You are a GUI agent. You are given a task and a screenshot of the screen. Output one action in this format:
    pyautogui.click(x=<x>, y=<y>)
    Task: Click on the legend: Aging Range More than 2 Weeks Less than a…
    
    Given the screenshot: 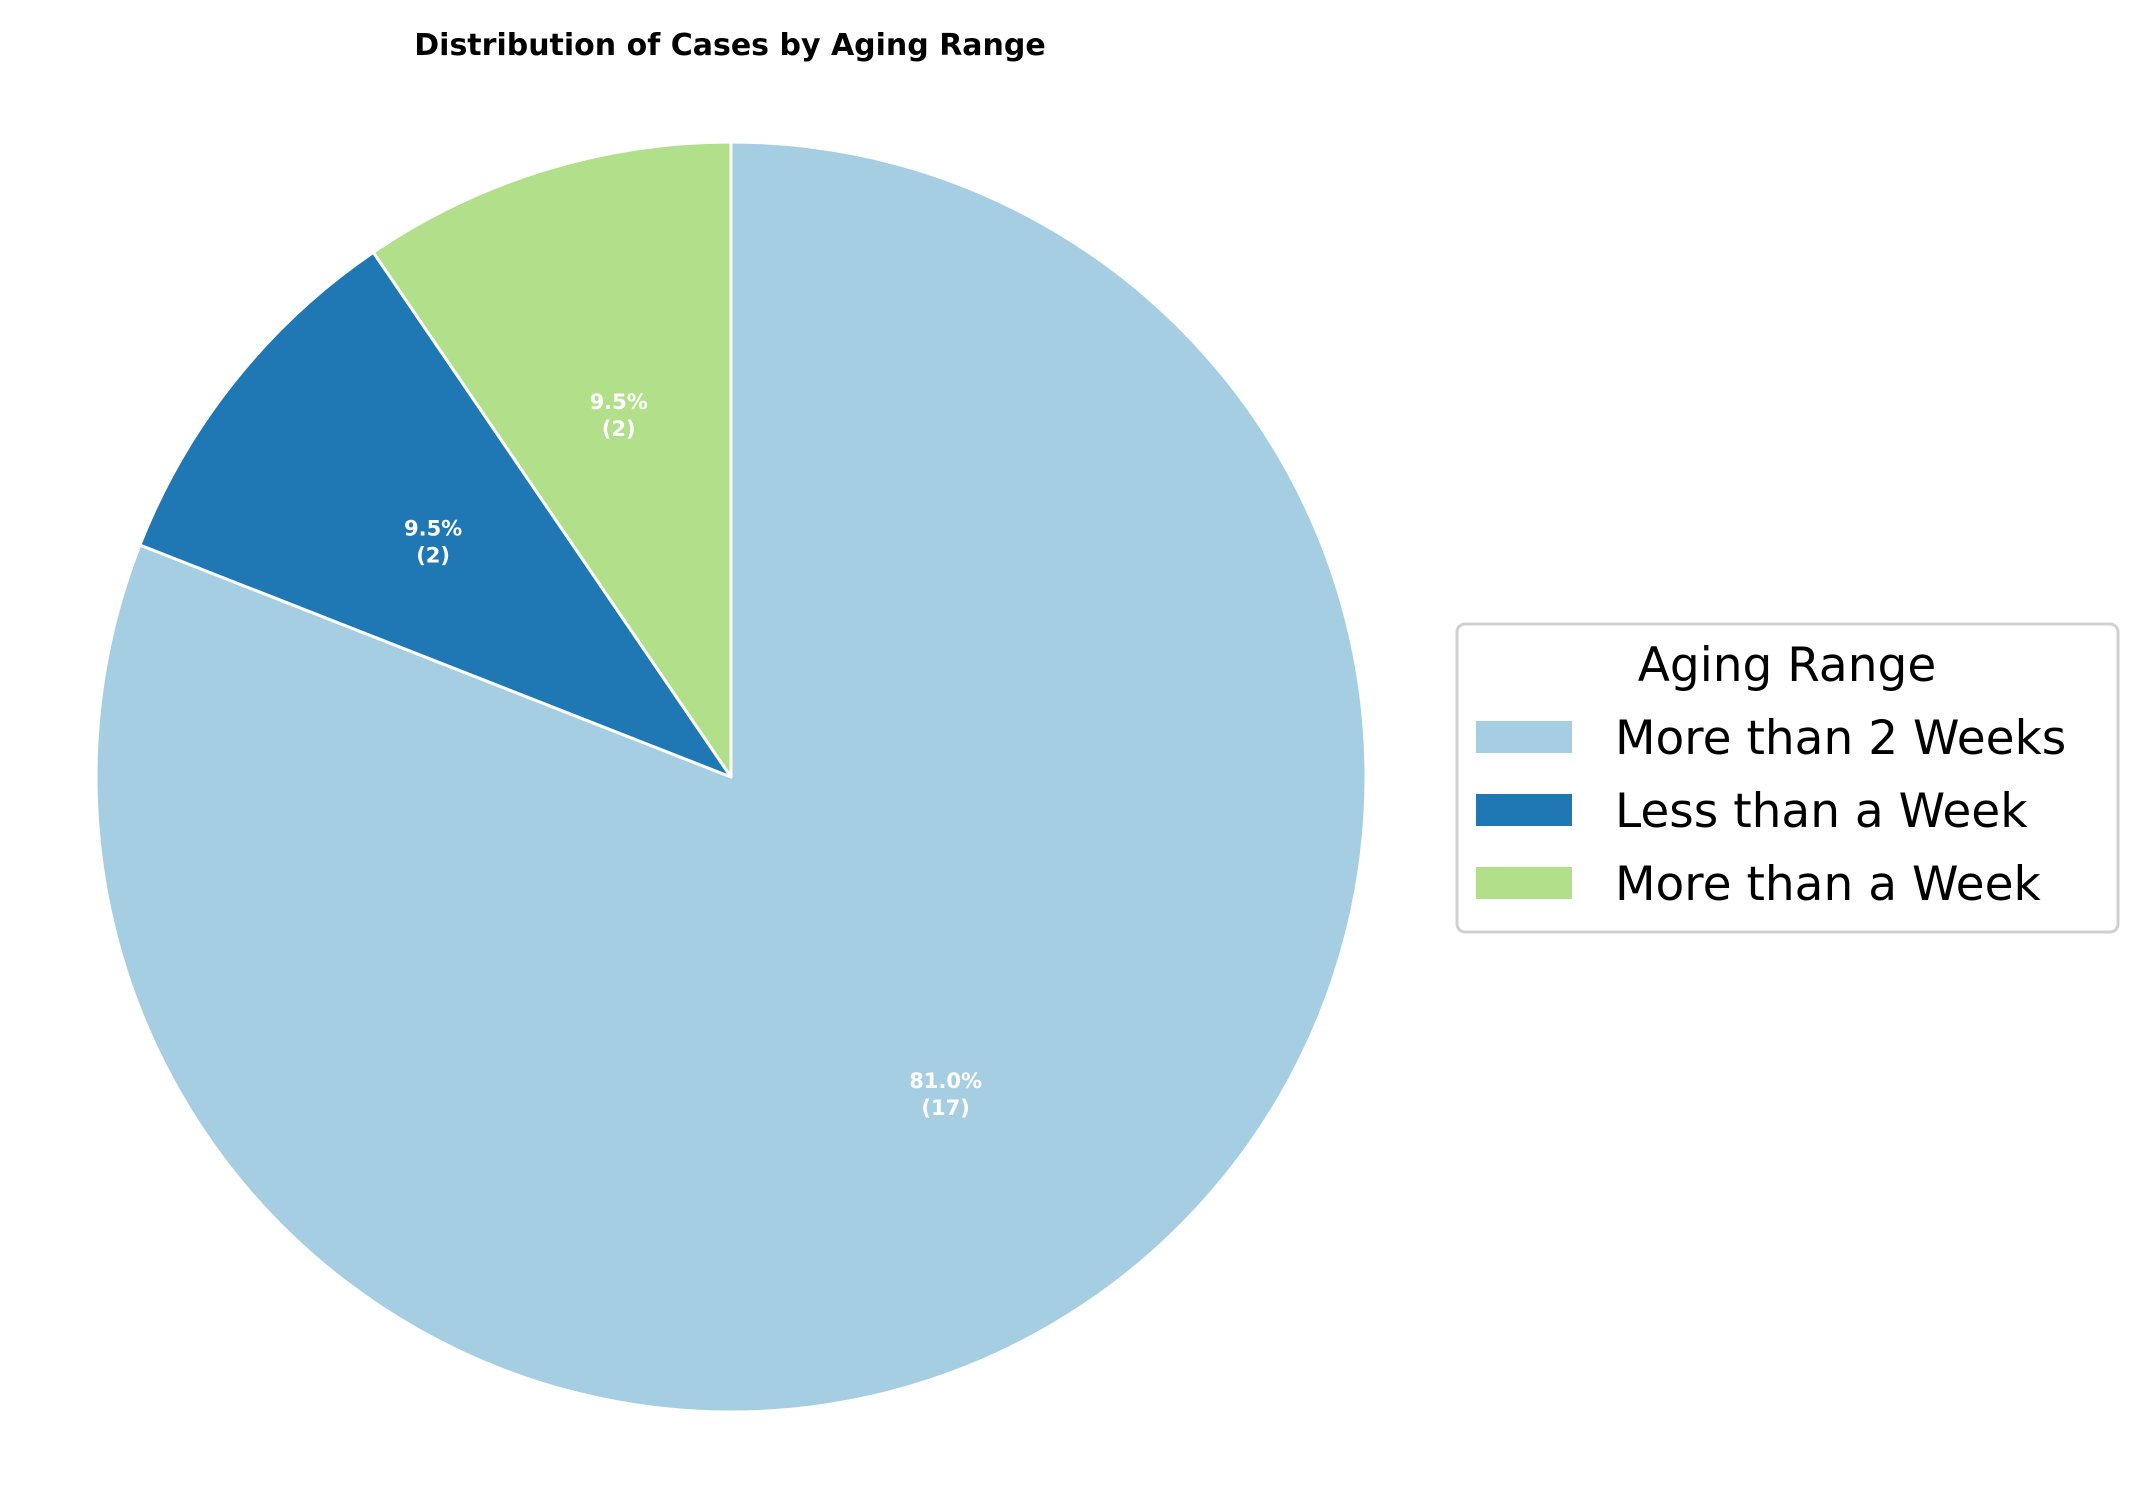 What is the action you would take?
    pyautogui.click(x=1787, y=778)
    